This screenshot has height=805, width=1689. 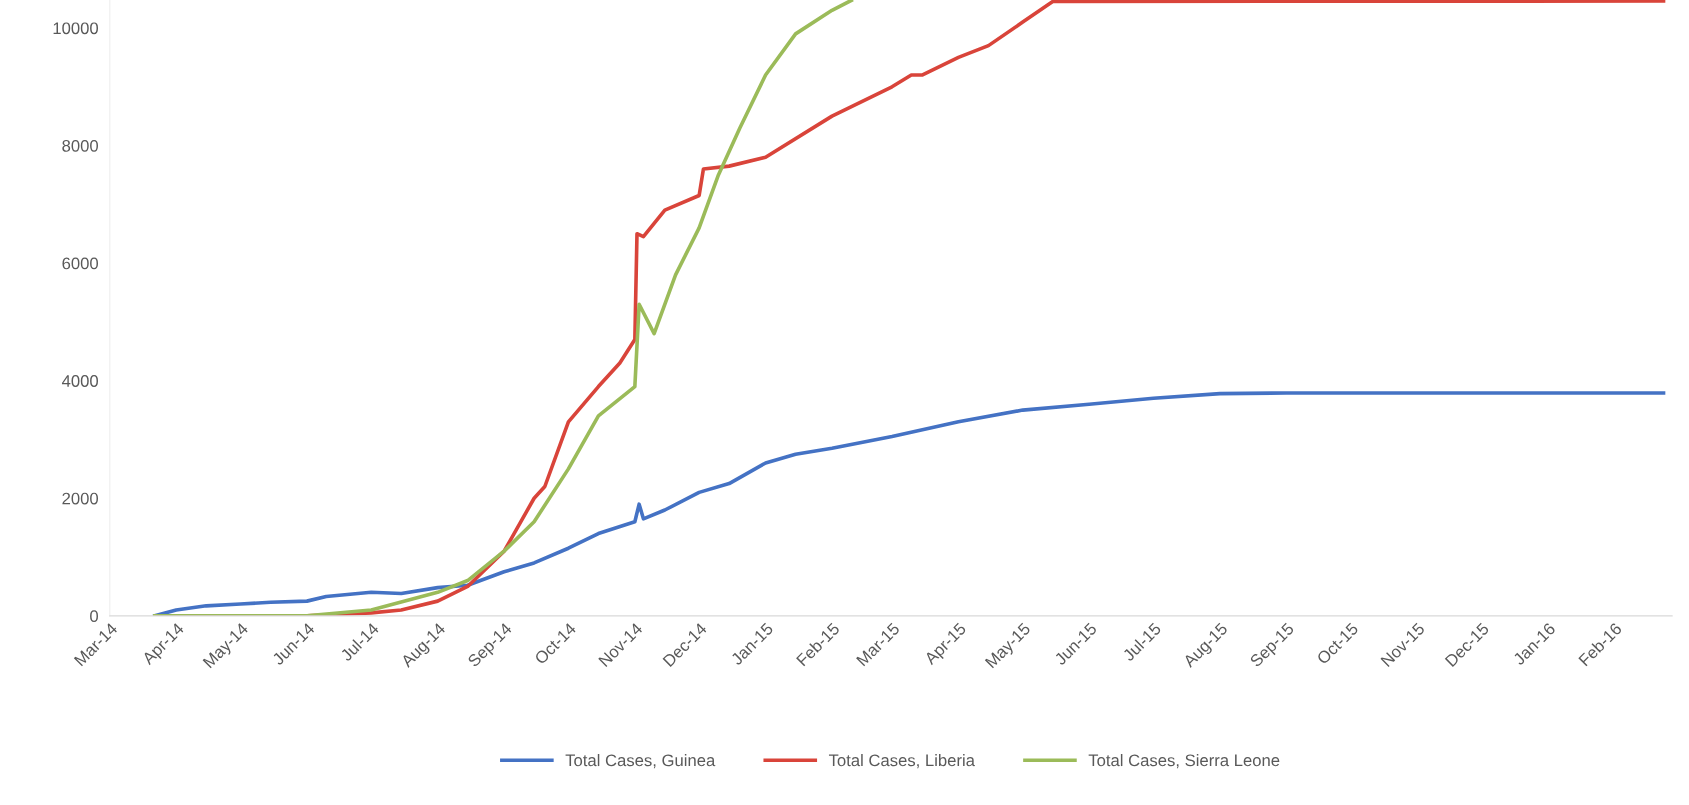 What do you see at coordinates (80, 498) in the screenshot?
I see `y-tick-label: 2000` at bounding box center [80, 498].